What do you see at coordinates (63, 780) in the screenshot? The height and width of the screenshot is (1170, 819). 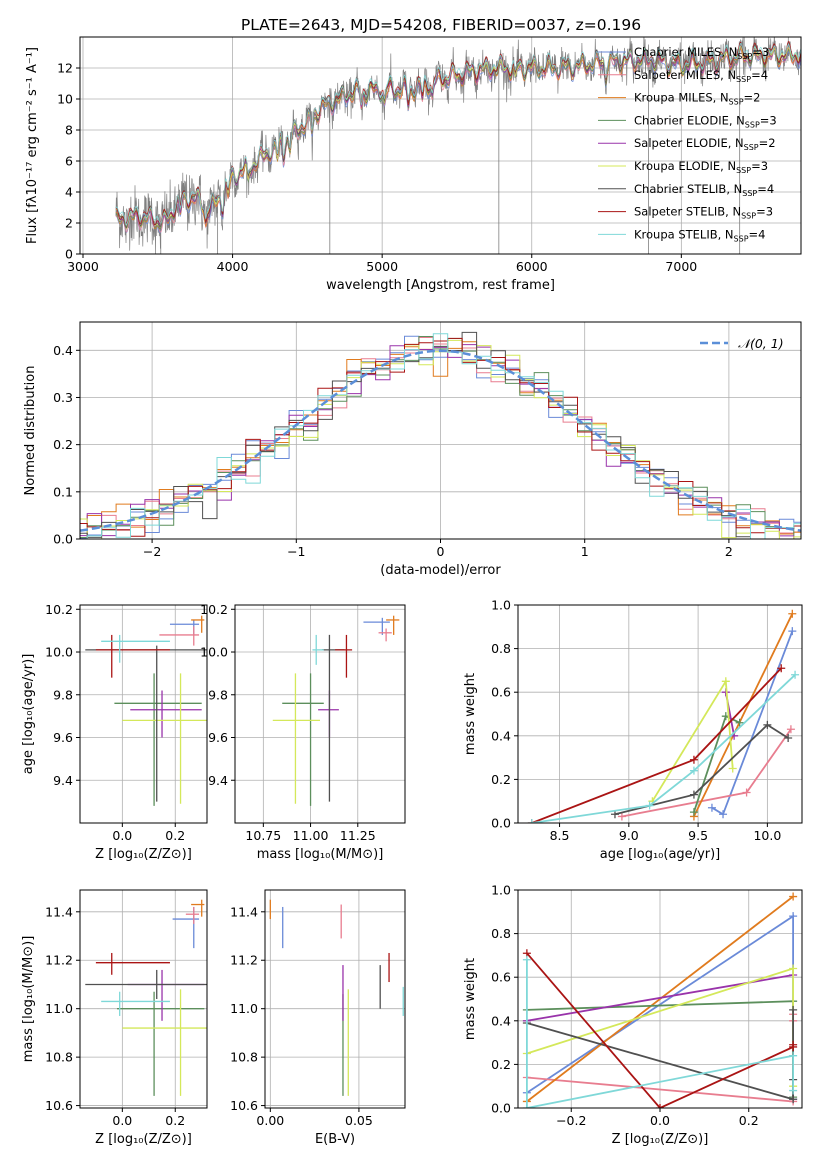 I see `y-tick-label: 9.4` at bounding box center [63, 780].